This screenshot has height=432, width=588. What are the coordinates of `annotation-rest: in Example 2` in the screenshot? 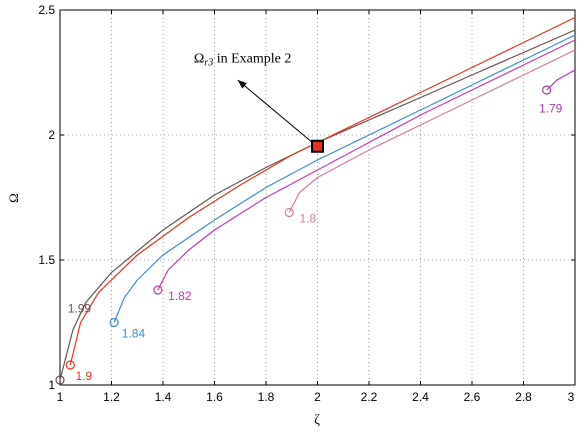 It's located at (252, 59).